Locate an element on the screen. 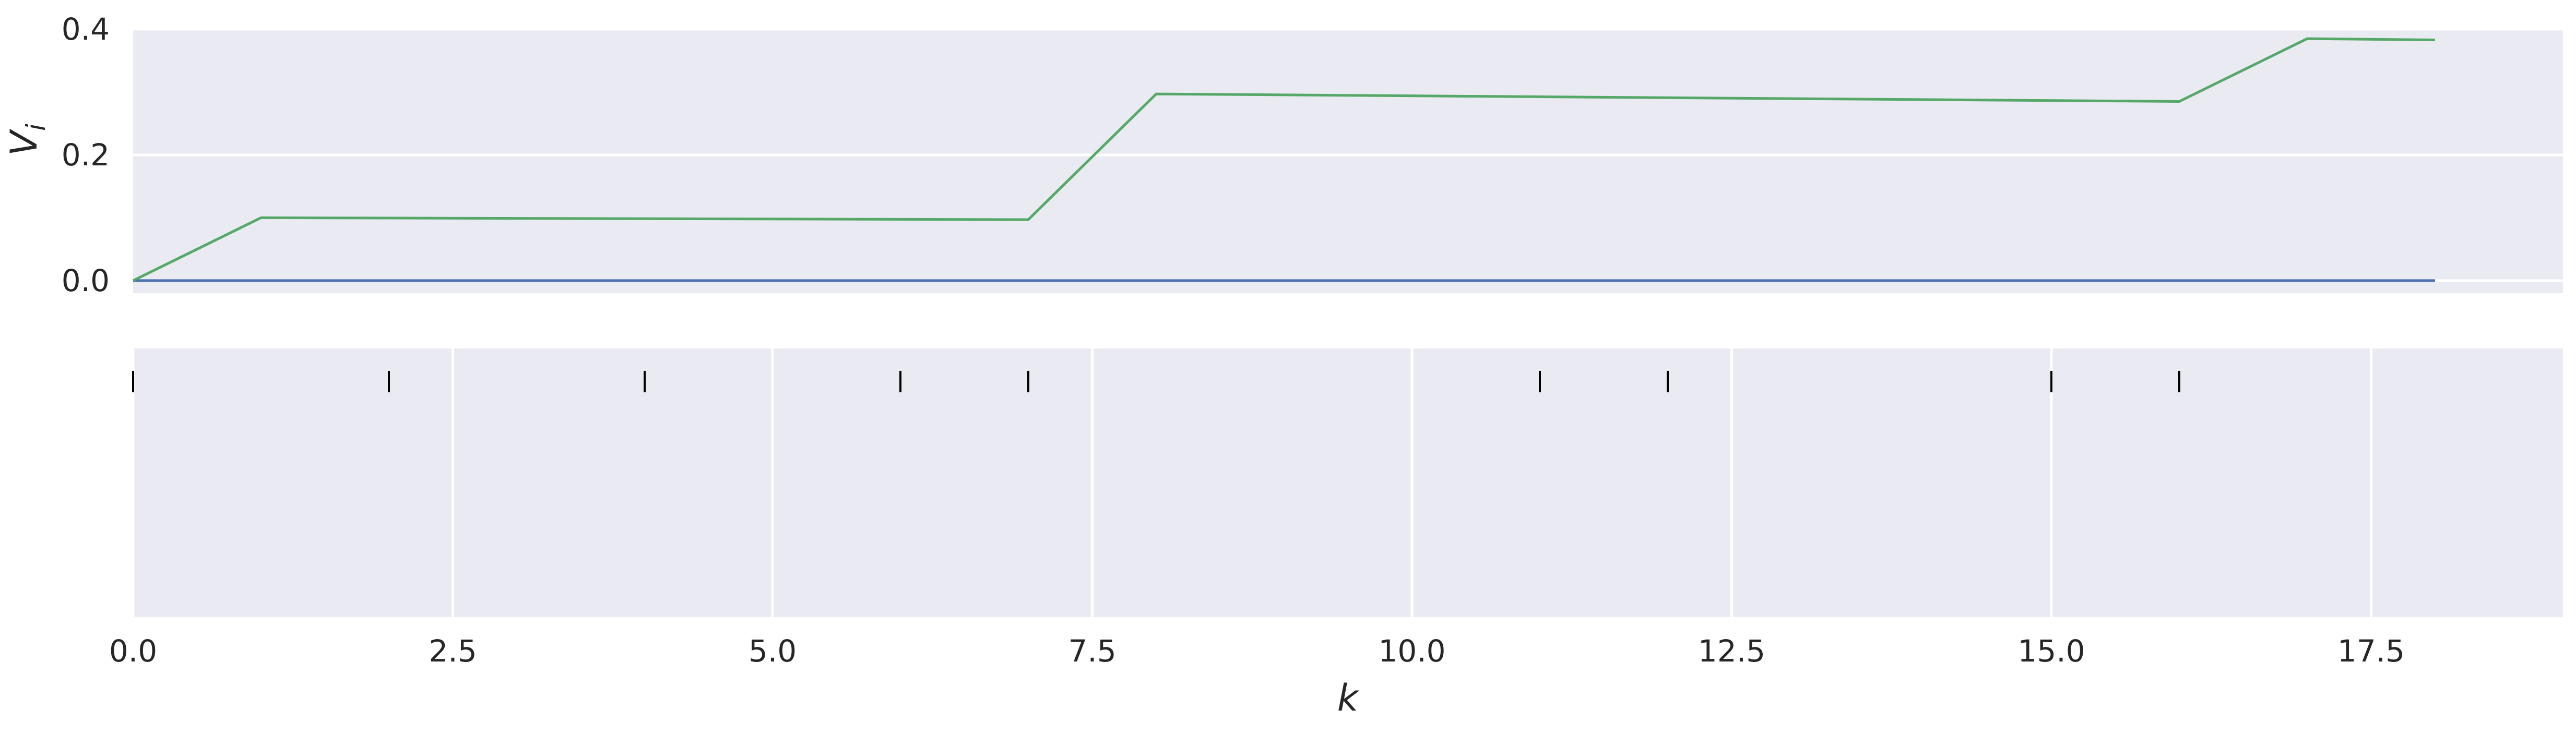  x-axis-label: k is located at coordinates (1348, 698).